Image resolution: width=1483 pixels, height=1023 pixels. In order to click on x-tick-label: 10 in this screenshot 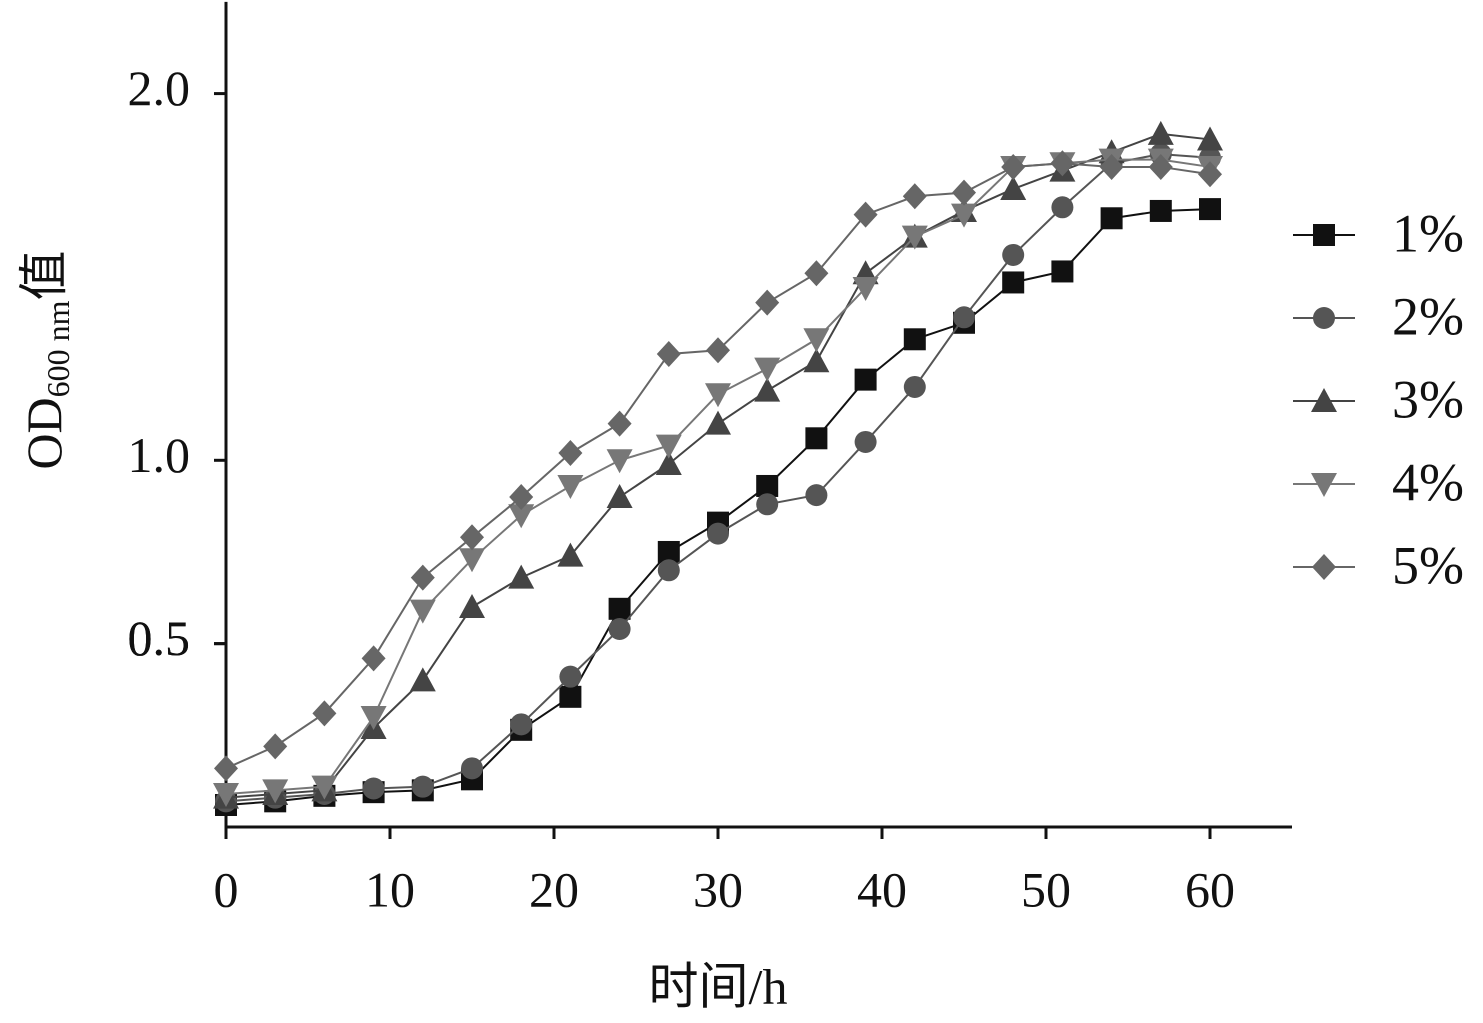, I will do `click(390, 889)`.